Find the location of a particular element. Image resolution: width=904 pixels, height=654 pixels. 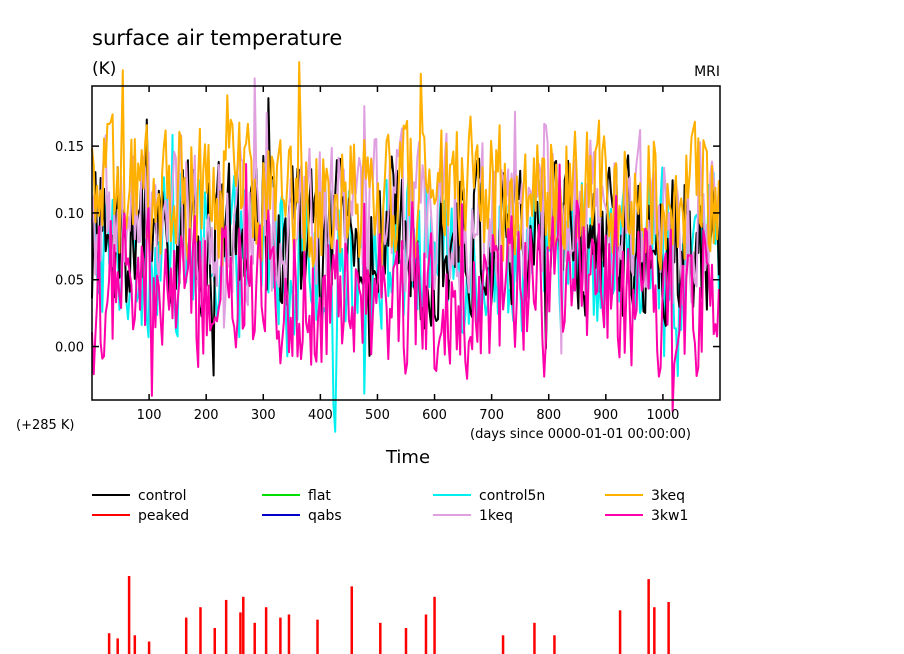

x-tick-label: 1000 is located at coordinates (662, 415).